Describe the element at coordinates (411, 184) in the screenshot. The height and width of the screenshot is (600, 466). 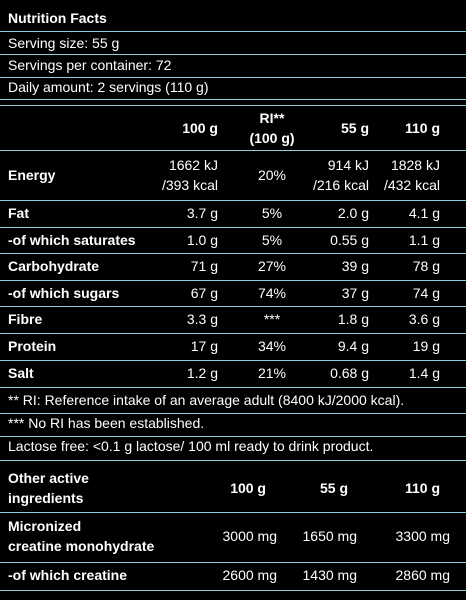
I see `cell: /432 kcal` at that location.